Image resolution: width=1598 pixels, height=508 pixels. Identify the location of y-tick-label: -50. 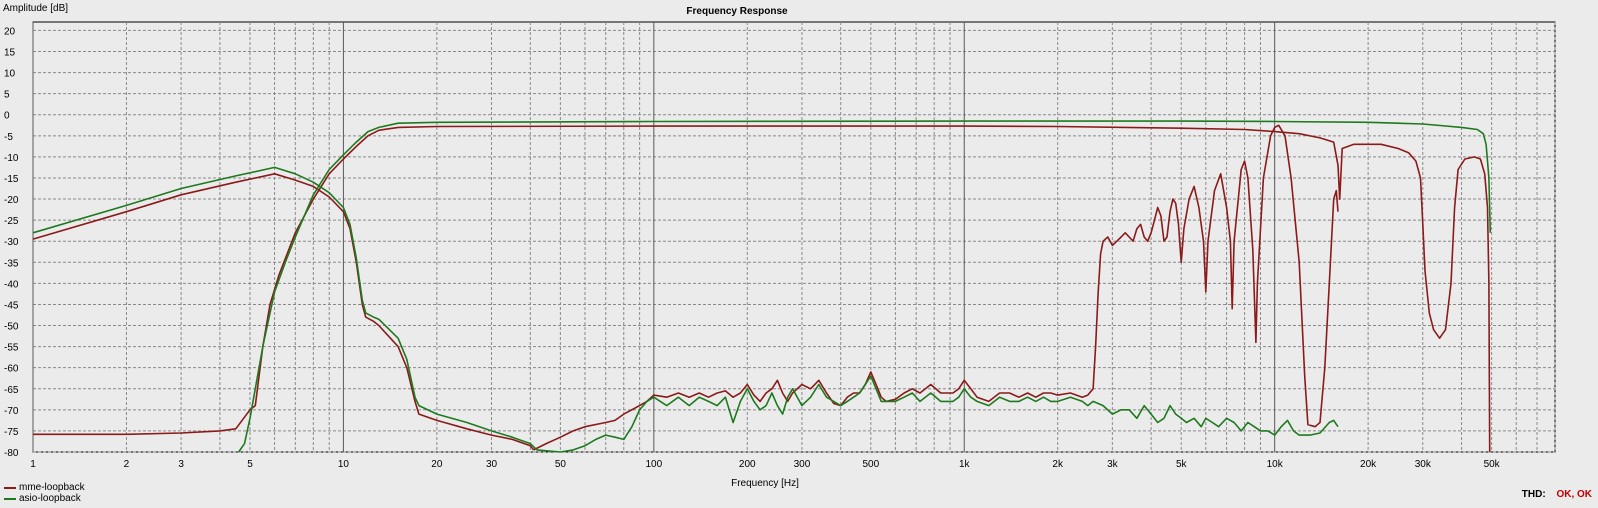
(11, 327).